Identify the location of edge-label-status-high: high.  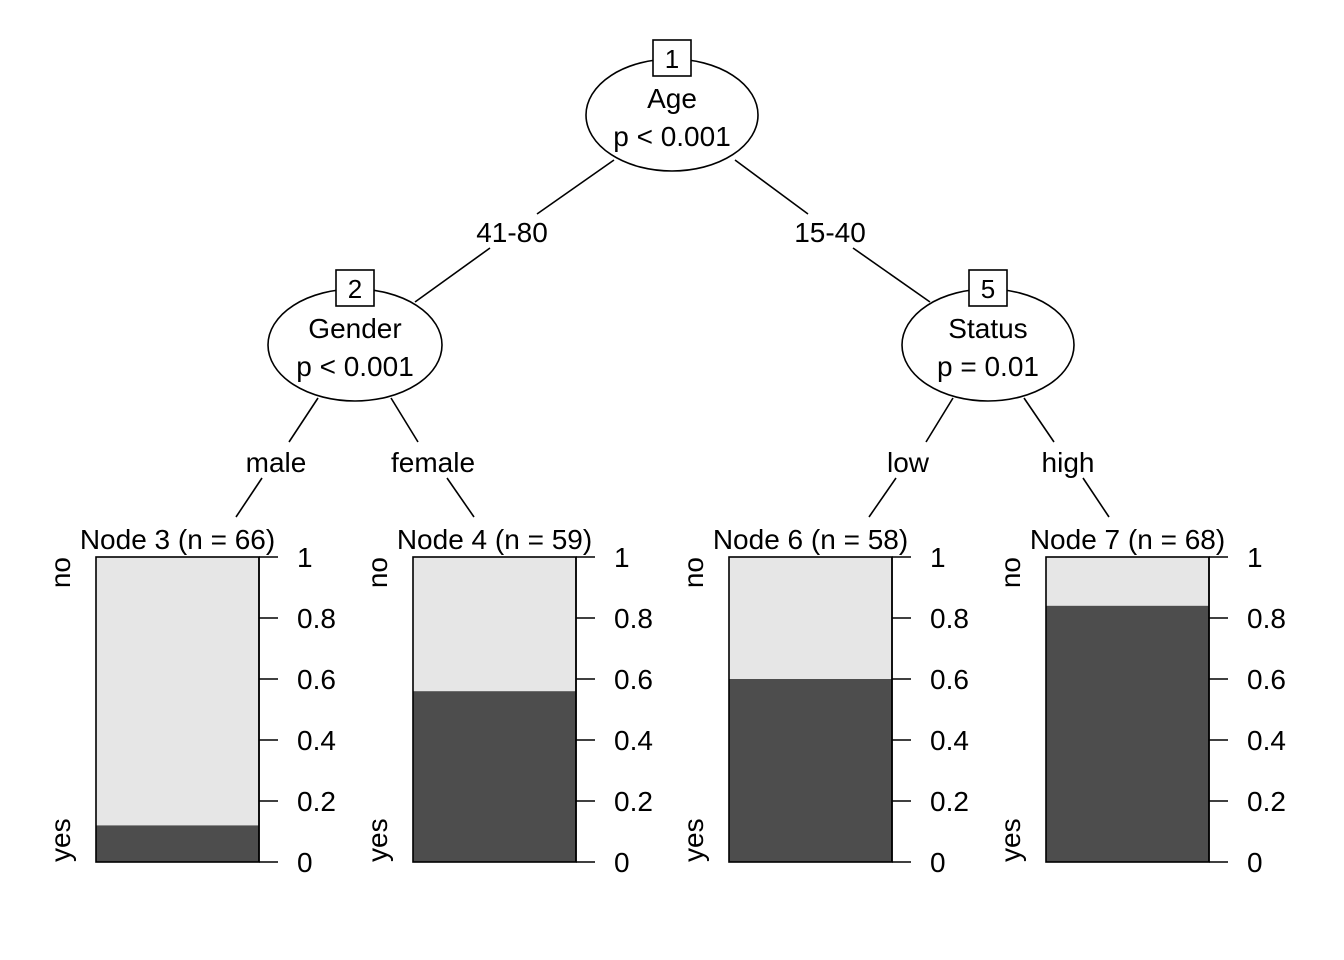
(1068, 462).